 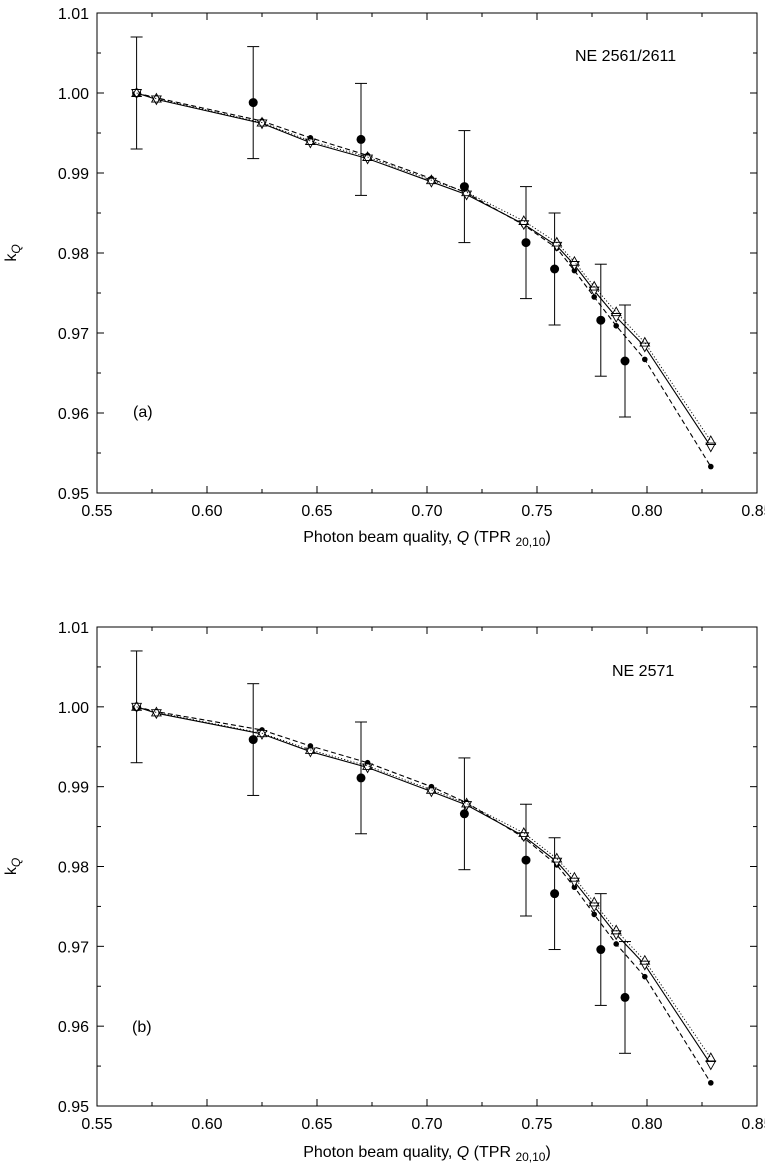 What do you see at coordinates (643, 671) in the screenshot?
I see `chamber-type-annotation: NE 2571` at bounding box center [643, 671].